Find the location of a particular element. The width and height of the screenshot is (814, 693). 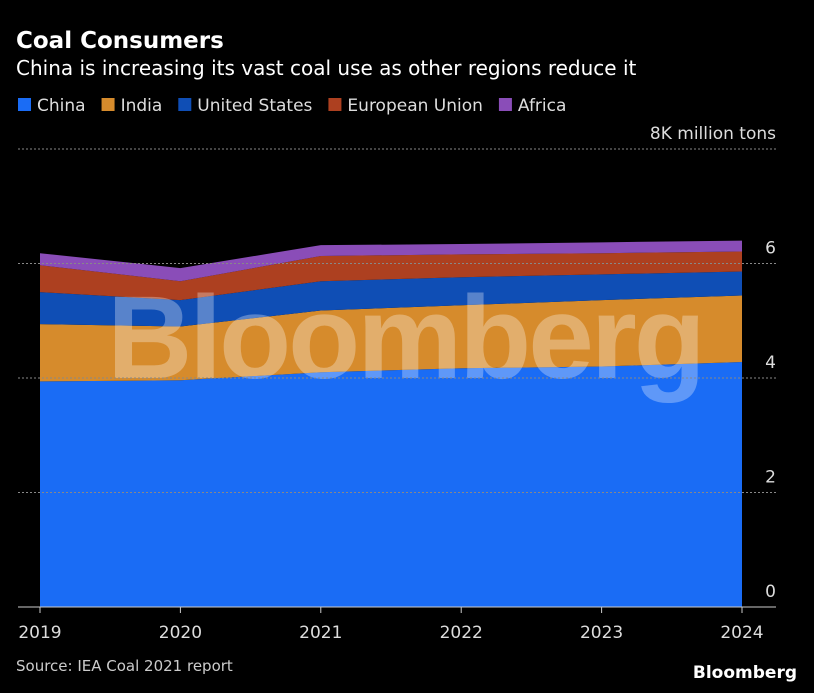

y-tick-label: 8K million tons is located at coordinates (713, 134).